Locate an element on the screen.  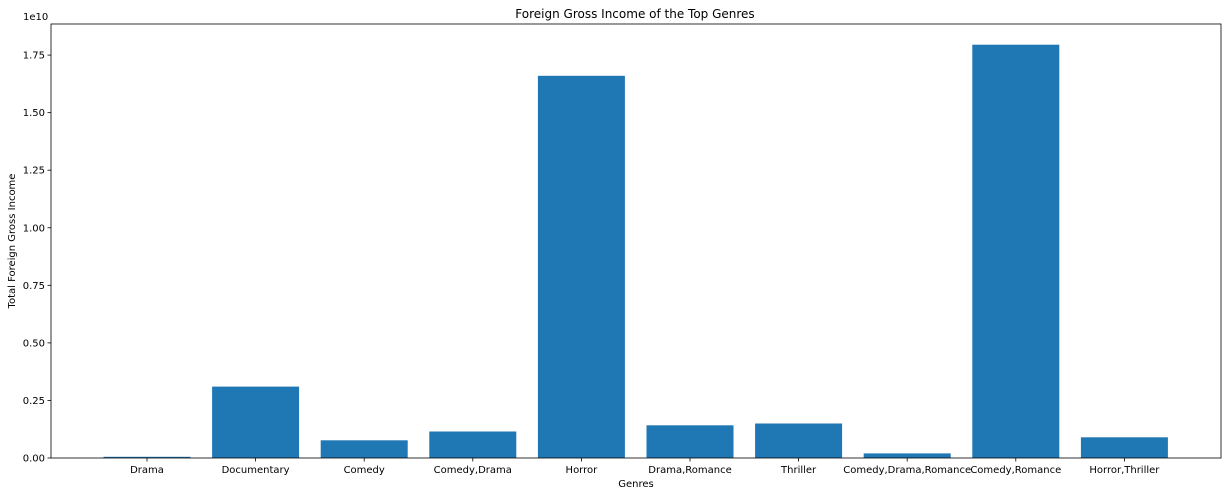
bar-thriller is located at coordinates (799, 440).